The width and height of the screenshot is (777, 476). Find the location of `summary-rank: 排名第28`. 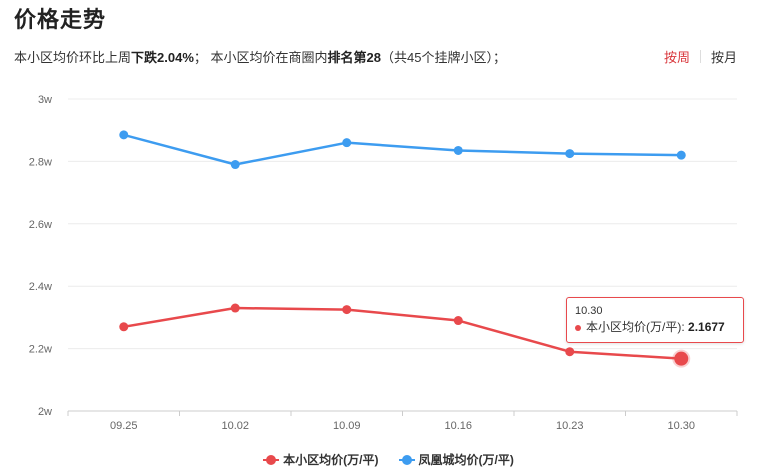

summary-rank: 排名第28 is located at coordinates (354, 57).